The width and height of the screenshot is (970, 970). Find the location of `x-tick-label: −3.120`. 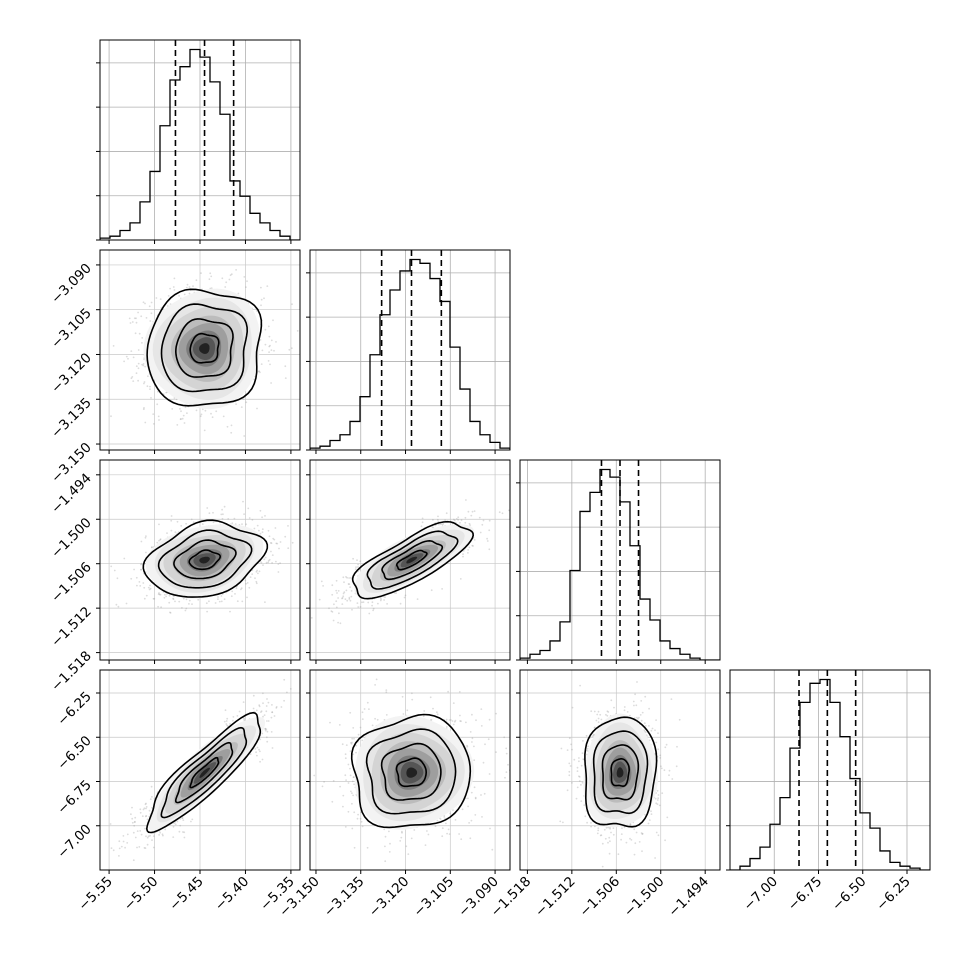

x-tick-label: −3.120 is located at coordinates (389, 897).